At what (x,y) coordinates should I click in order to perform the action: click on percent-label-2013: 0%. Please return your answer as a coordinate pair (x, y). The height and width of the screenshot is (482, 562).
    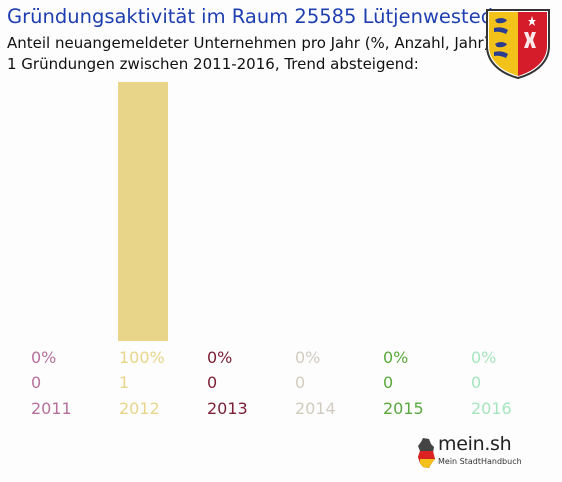
    Looking at the image, I should click on (219, 357).